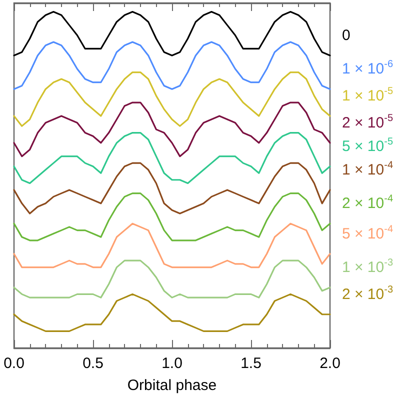  What do you see at coordinates (14, 363) in the screenshot?
I see `x-tick-label: 0.0` at bounding box center [14, 363].